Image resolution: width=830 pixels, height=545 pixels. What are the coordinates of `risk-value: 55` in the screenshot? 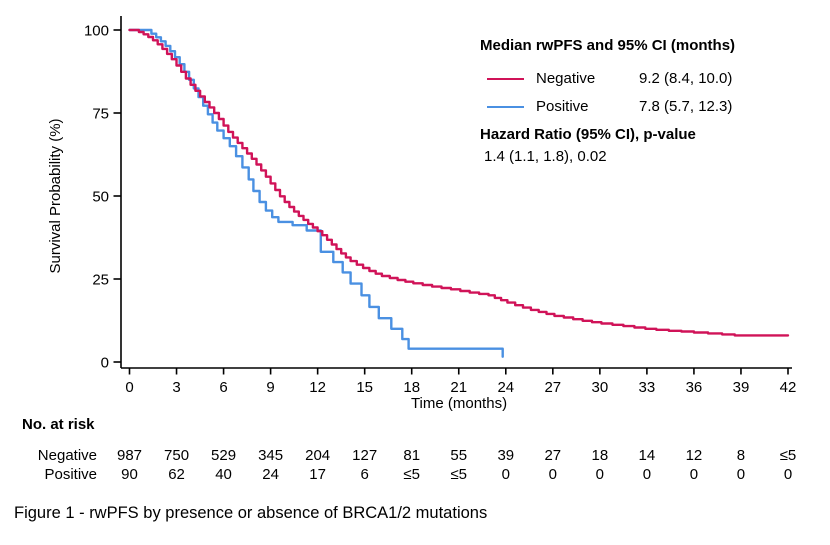 It's located at (458, 455).